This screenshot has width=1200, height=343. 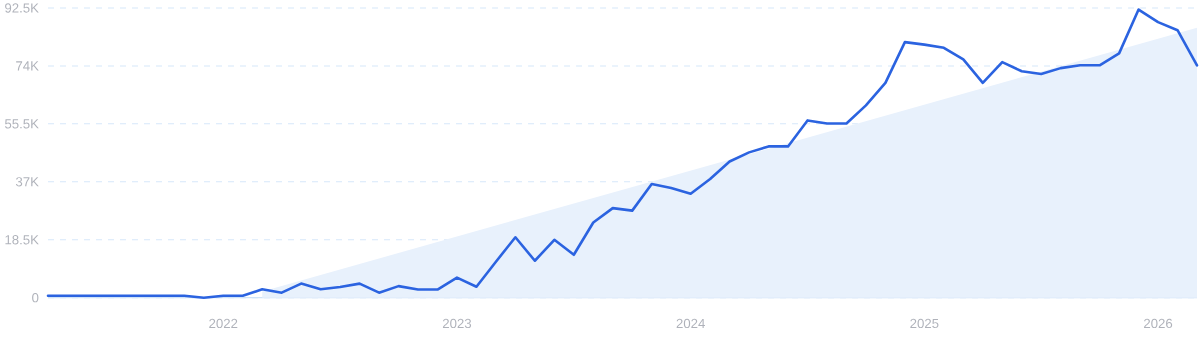 What do you see at coordinates (22, 8) in the screenshot?
I see `y-tick-label: 92.5K` at bounding box center [22, 8].